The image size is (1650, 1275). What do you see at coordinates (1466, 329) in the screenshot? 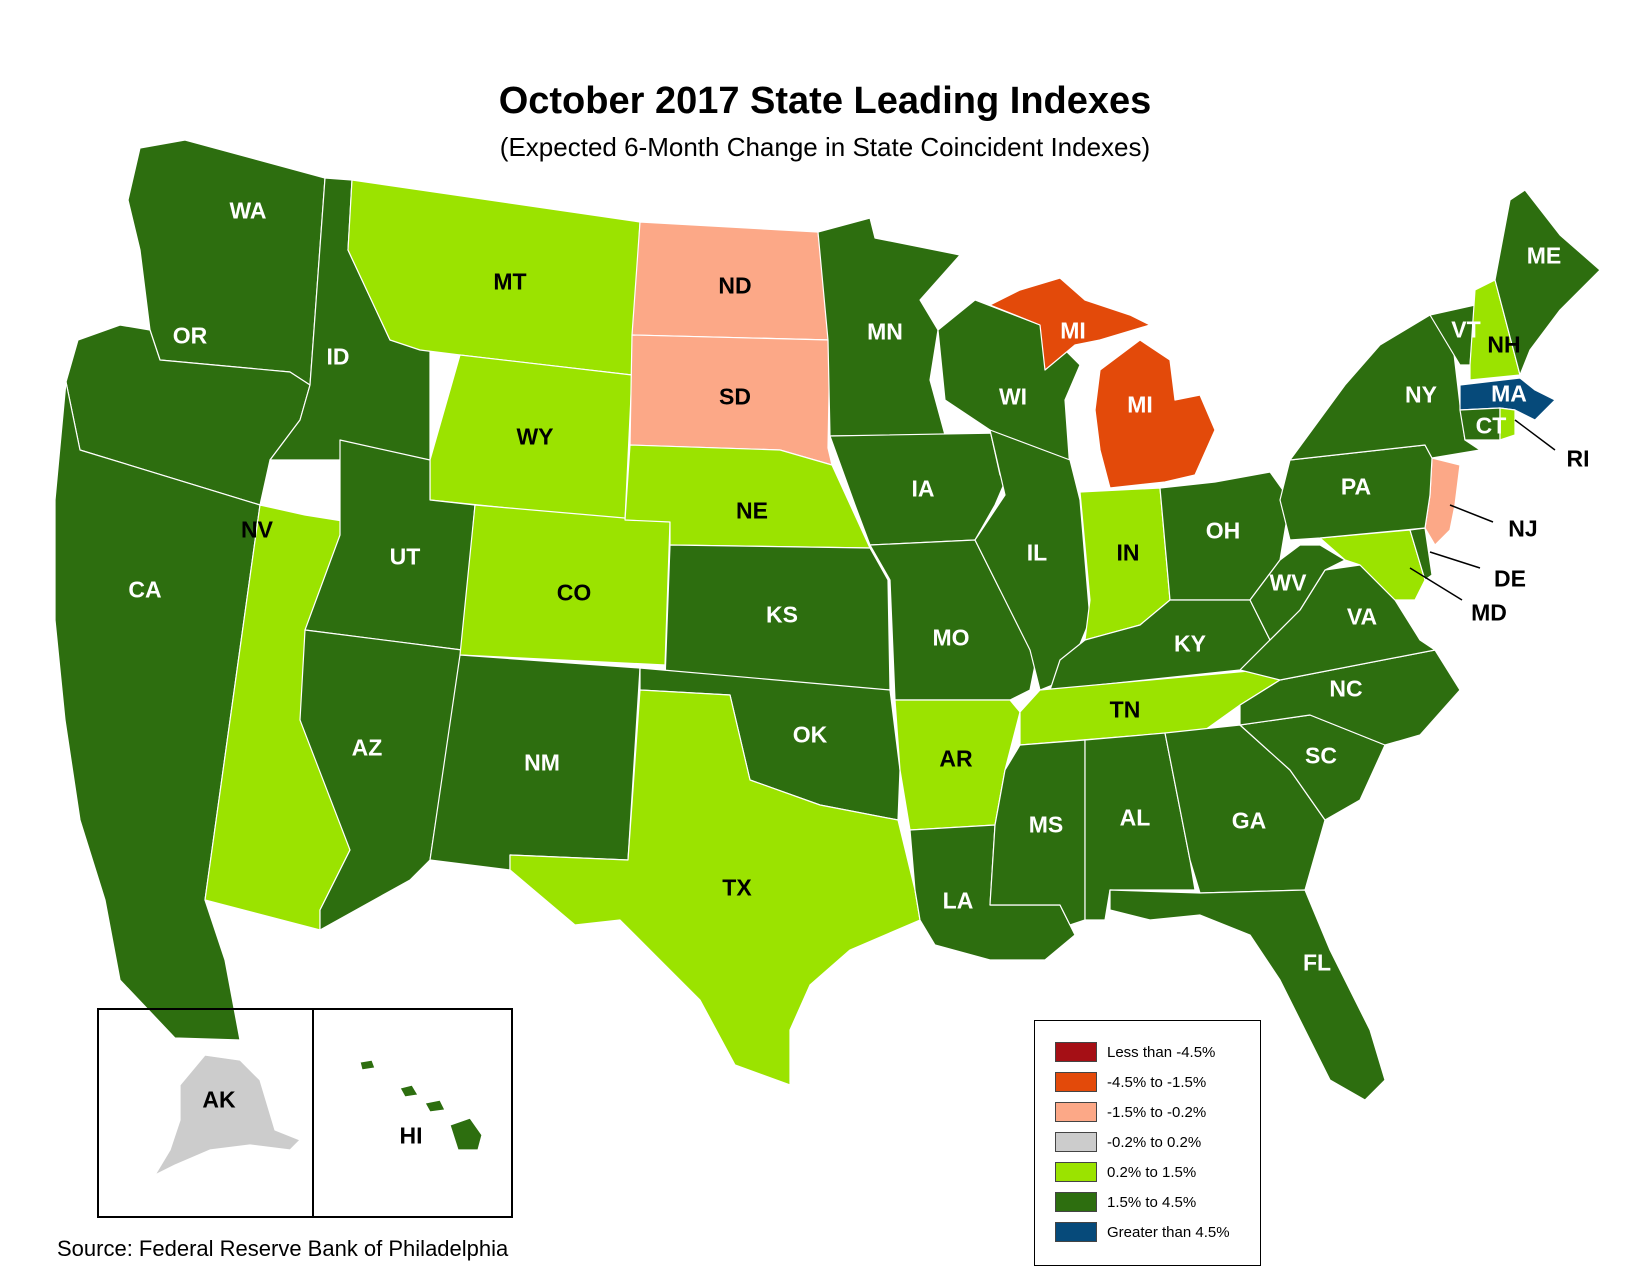
I see `label-VT: VT` at bounding box center [1466, 329].